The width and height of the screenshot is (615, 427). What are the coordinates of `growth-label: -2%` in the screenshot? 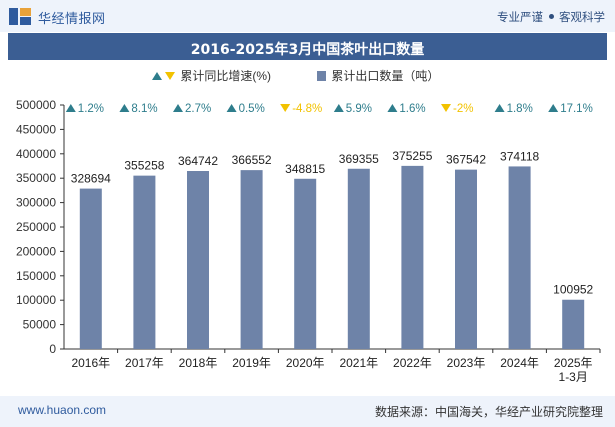 It's located at (463, 109).